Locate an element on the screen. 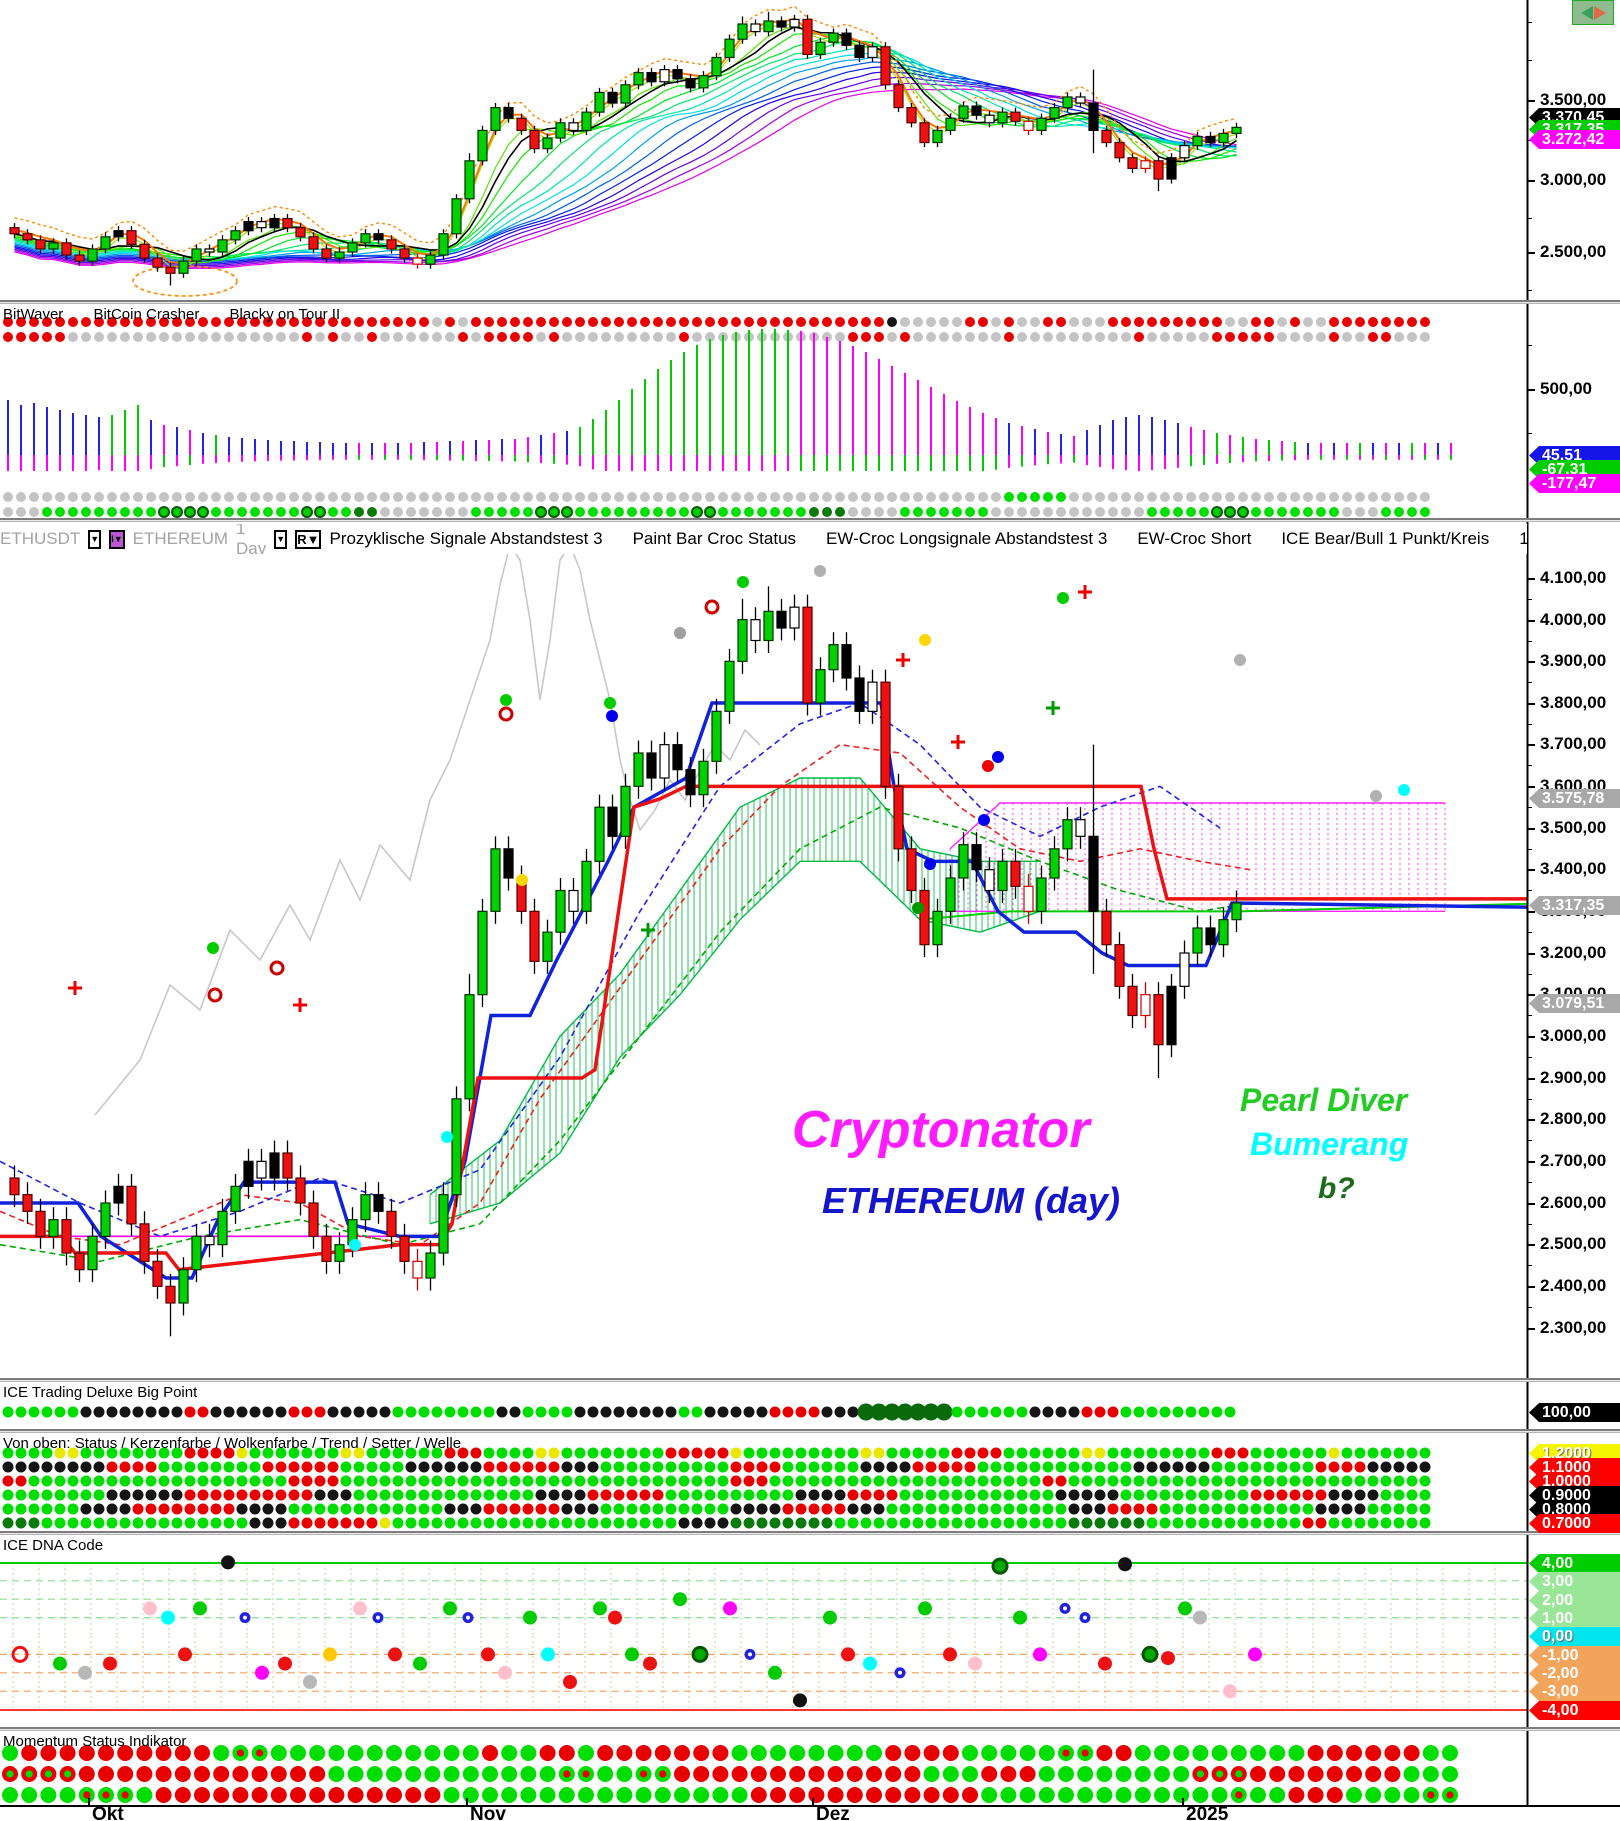 The width and height of the screenshot is (1620, 1821). chart-marker-dot is located at coordinates (984, 820).